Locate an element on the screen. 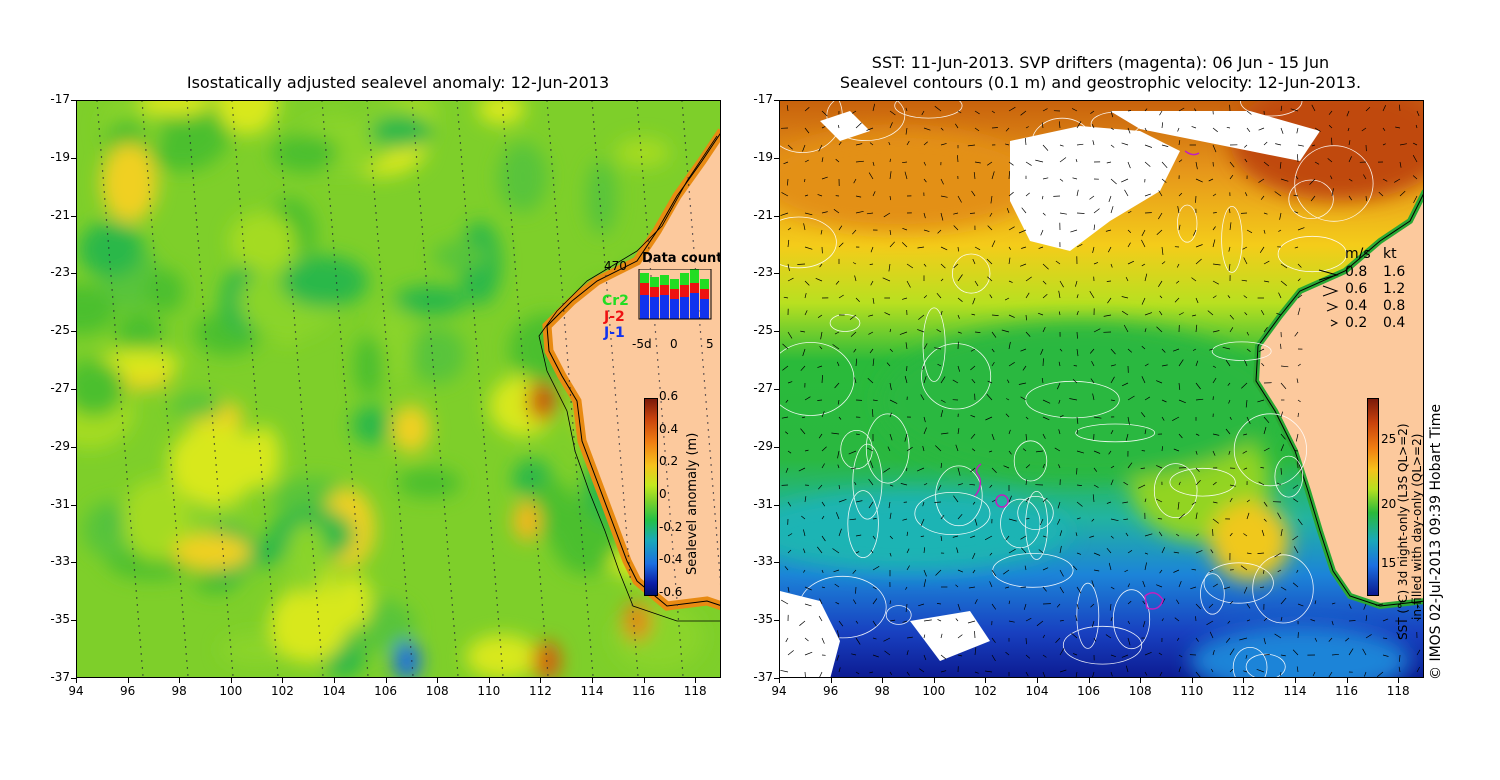  right-lat-tick-label: -37 is located at coordinates (763, 677).